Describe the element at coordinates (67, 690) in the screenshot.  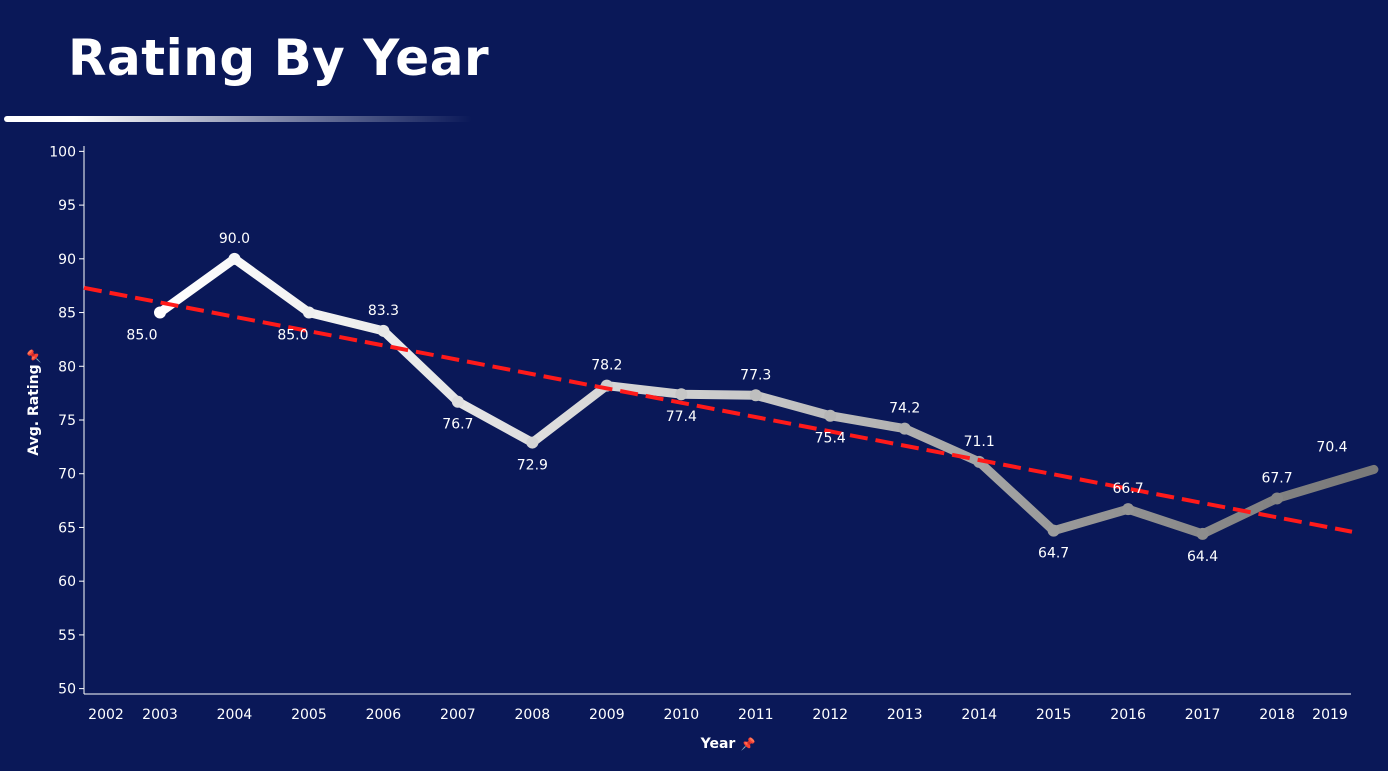
I see `y-tick-label: 50` at that location.